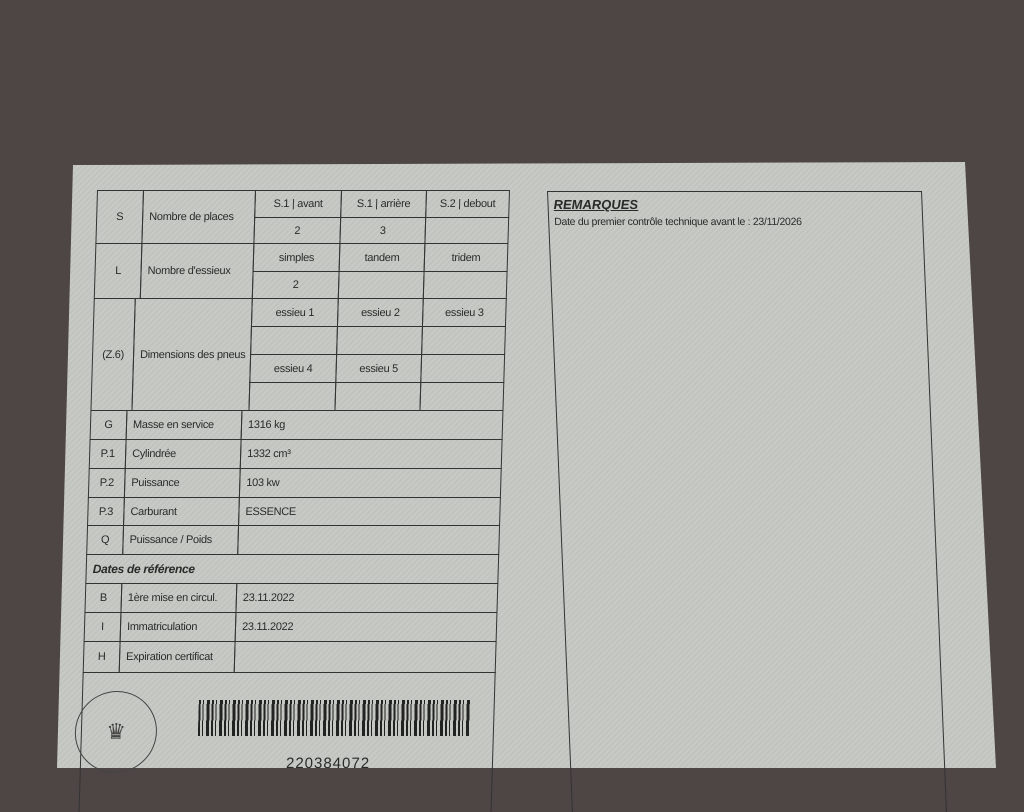  Describe the element at coordinates (105, 540) in the screenshot. I see `code-q: Q` at that location.